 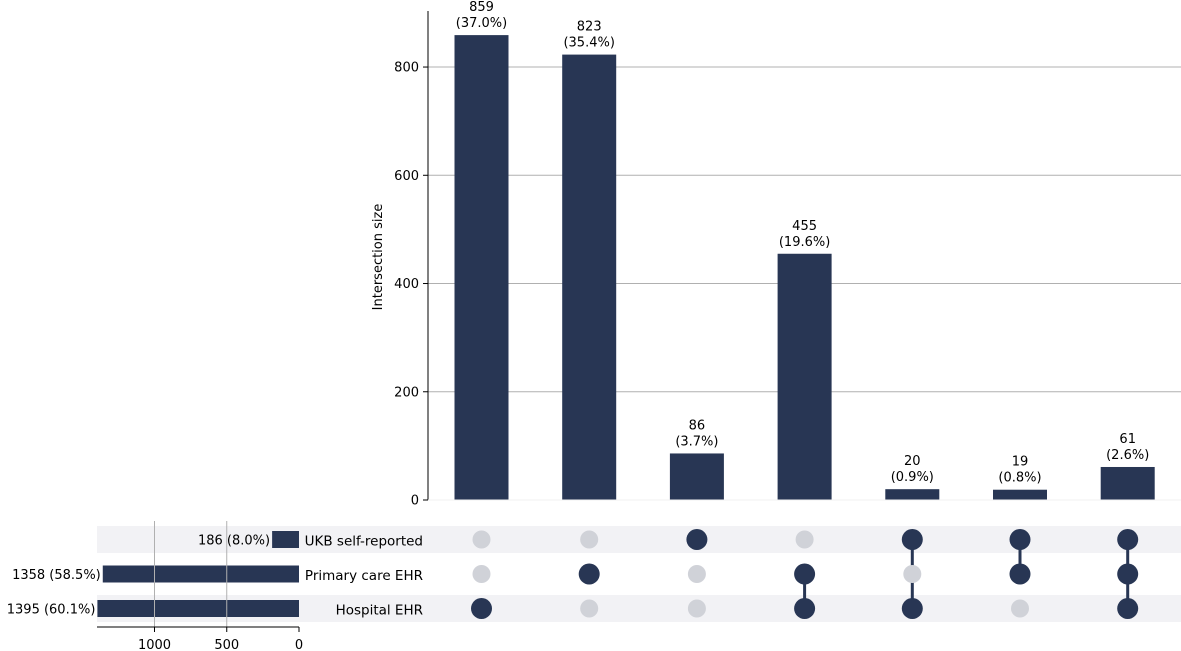 What do you see at coordinates (1127, 439) in the screenshot?
I see `bar-count-label: 61` at bounding box center [1127, 439].